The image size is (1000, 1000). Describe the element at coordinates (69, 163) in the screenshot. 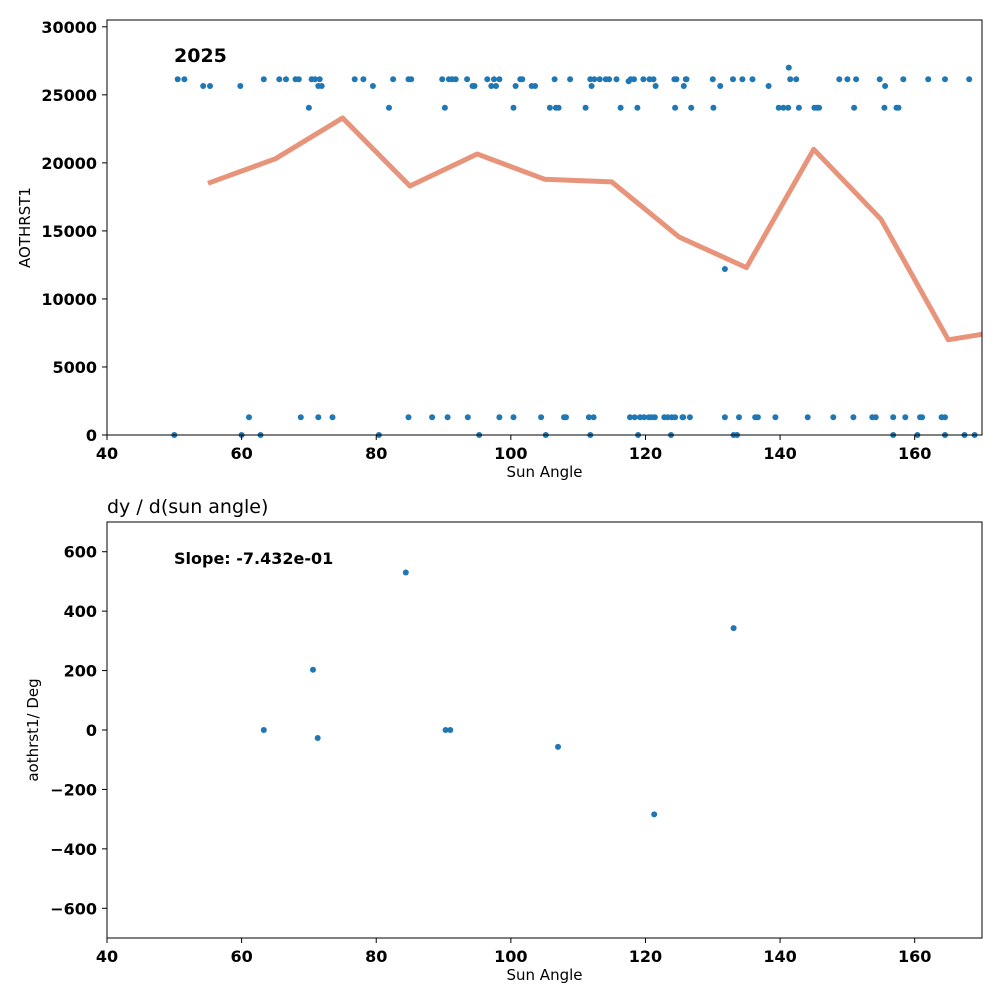

I see `y-tick-label: 20000` at that location.